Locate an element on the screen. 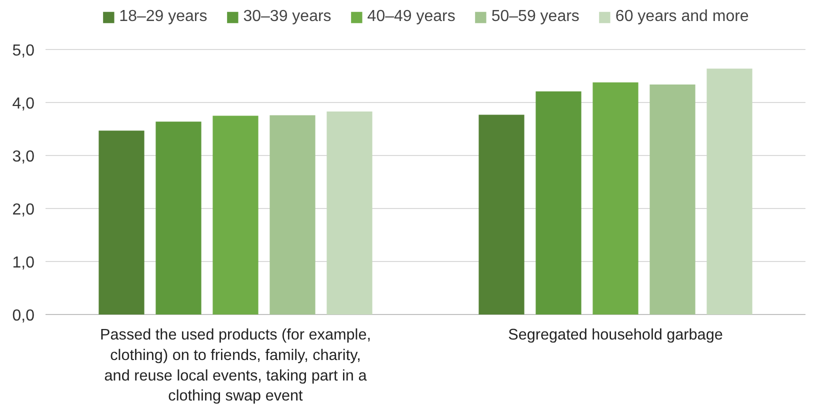  legend-label: 60 years and more is located at coordinates (682, 17).